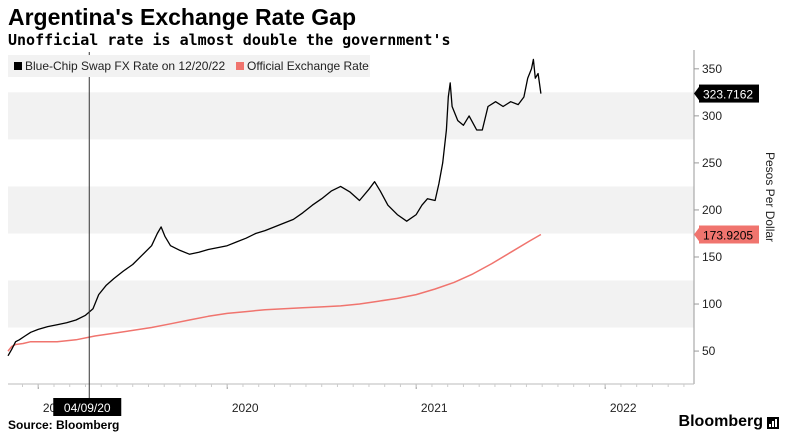 This screenshot has height=438, width=787. I want to click on bloomberg-logo-text: Bloomberg, so click(720, 421).